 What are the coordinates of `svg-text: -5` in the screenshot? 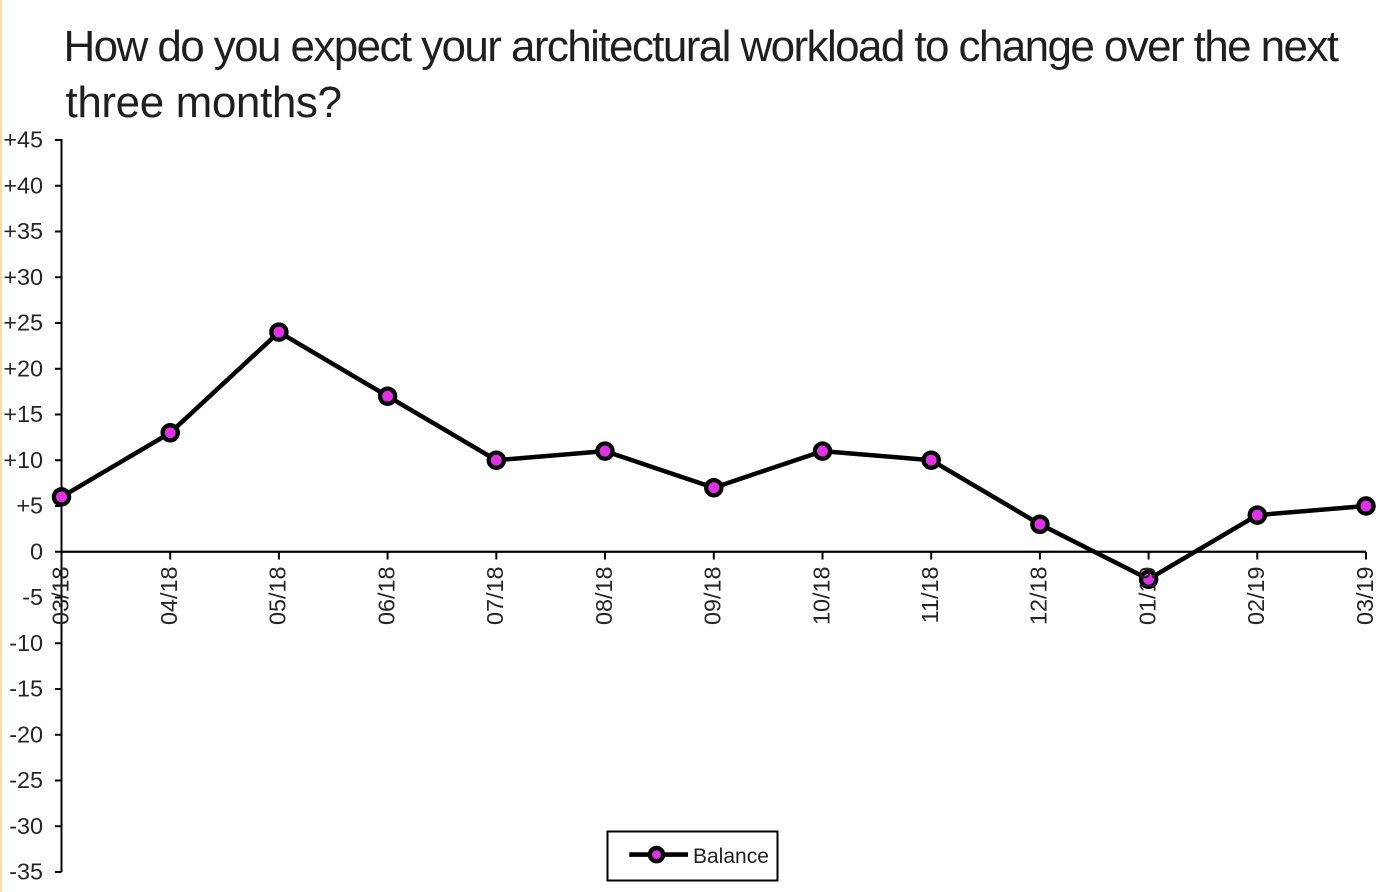 It's located at (32, 597).